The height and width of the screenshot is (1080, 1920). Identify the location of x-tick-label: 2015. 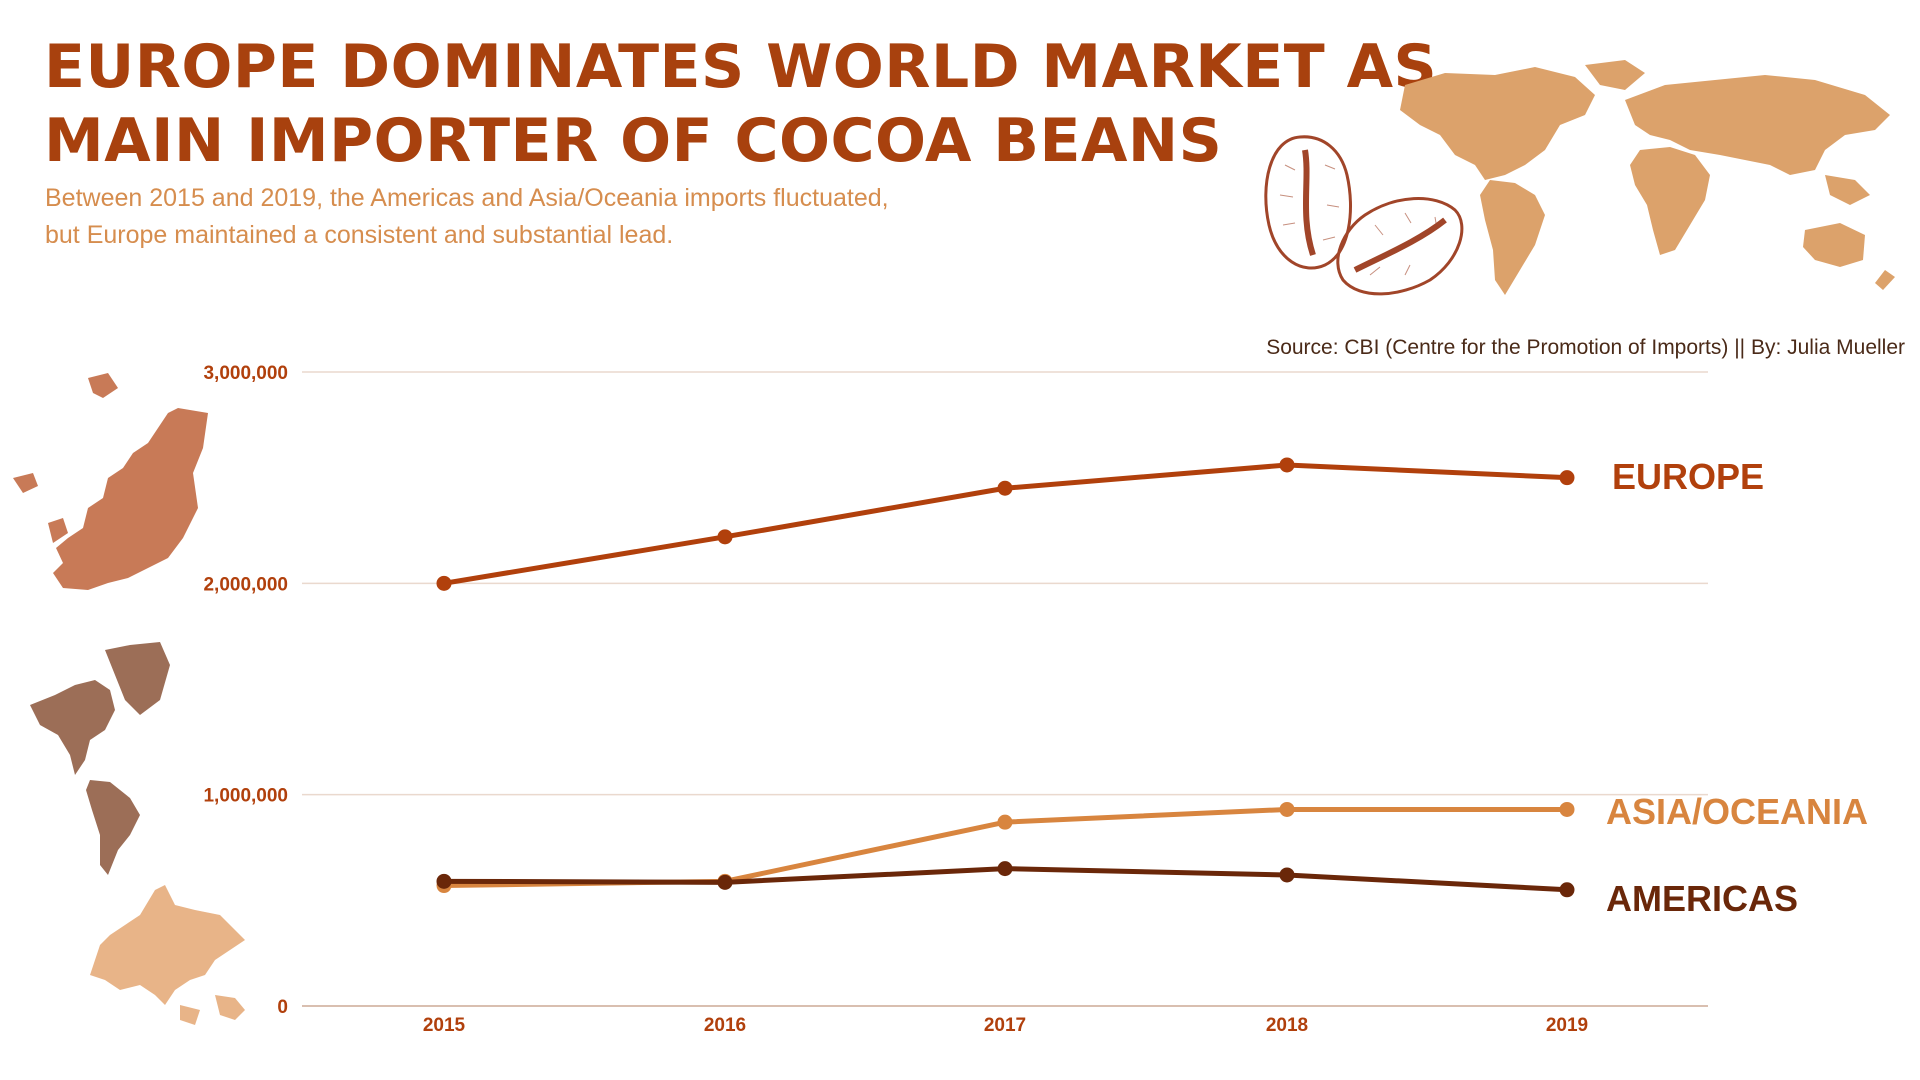
(444, 1025).